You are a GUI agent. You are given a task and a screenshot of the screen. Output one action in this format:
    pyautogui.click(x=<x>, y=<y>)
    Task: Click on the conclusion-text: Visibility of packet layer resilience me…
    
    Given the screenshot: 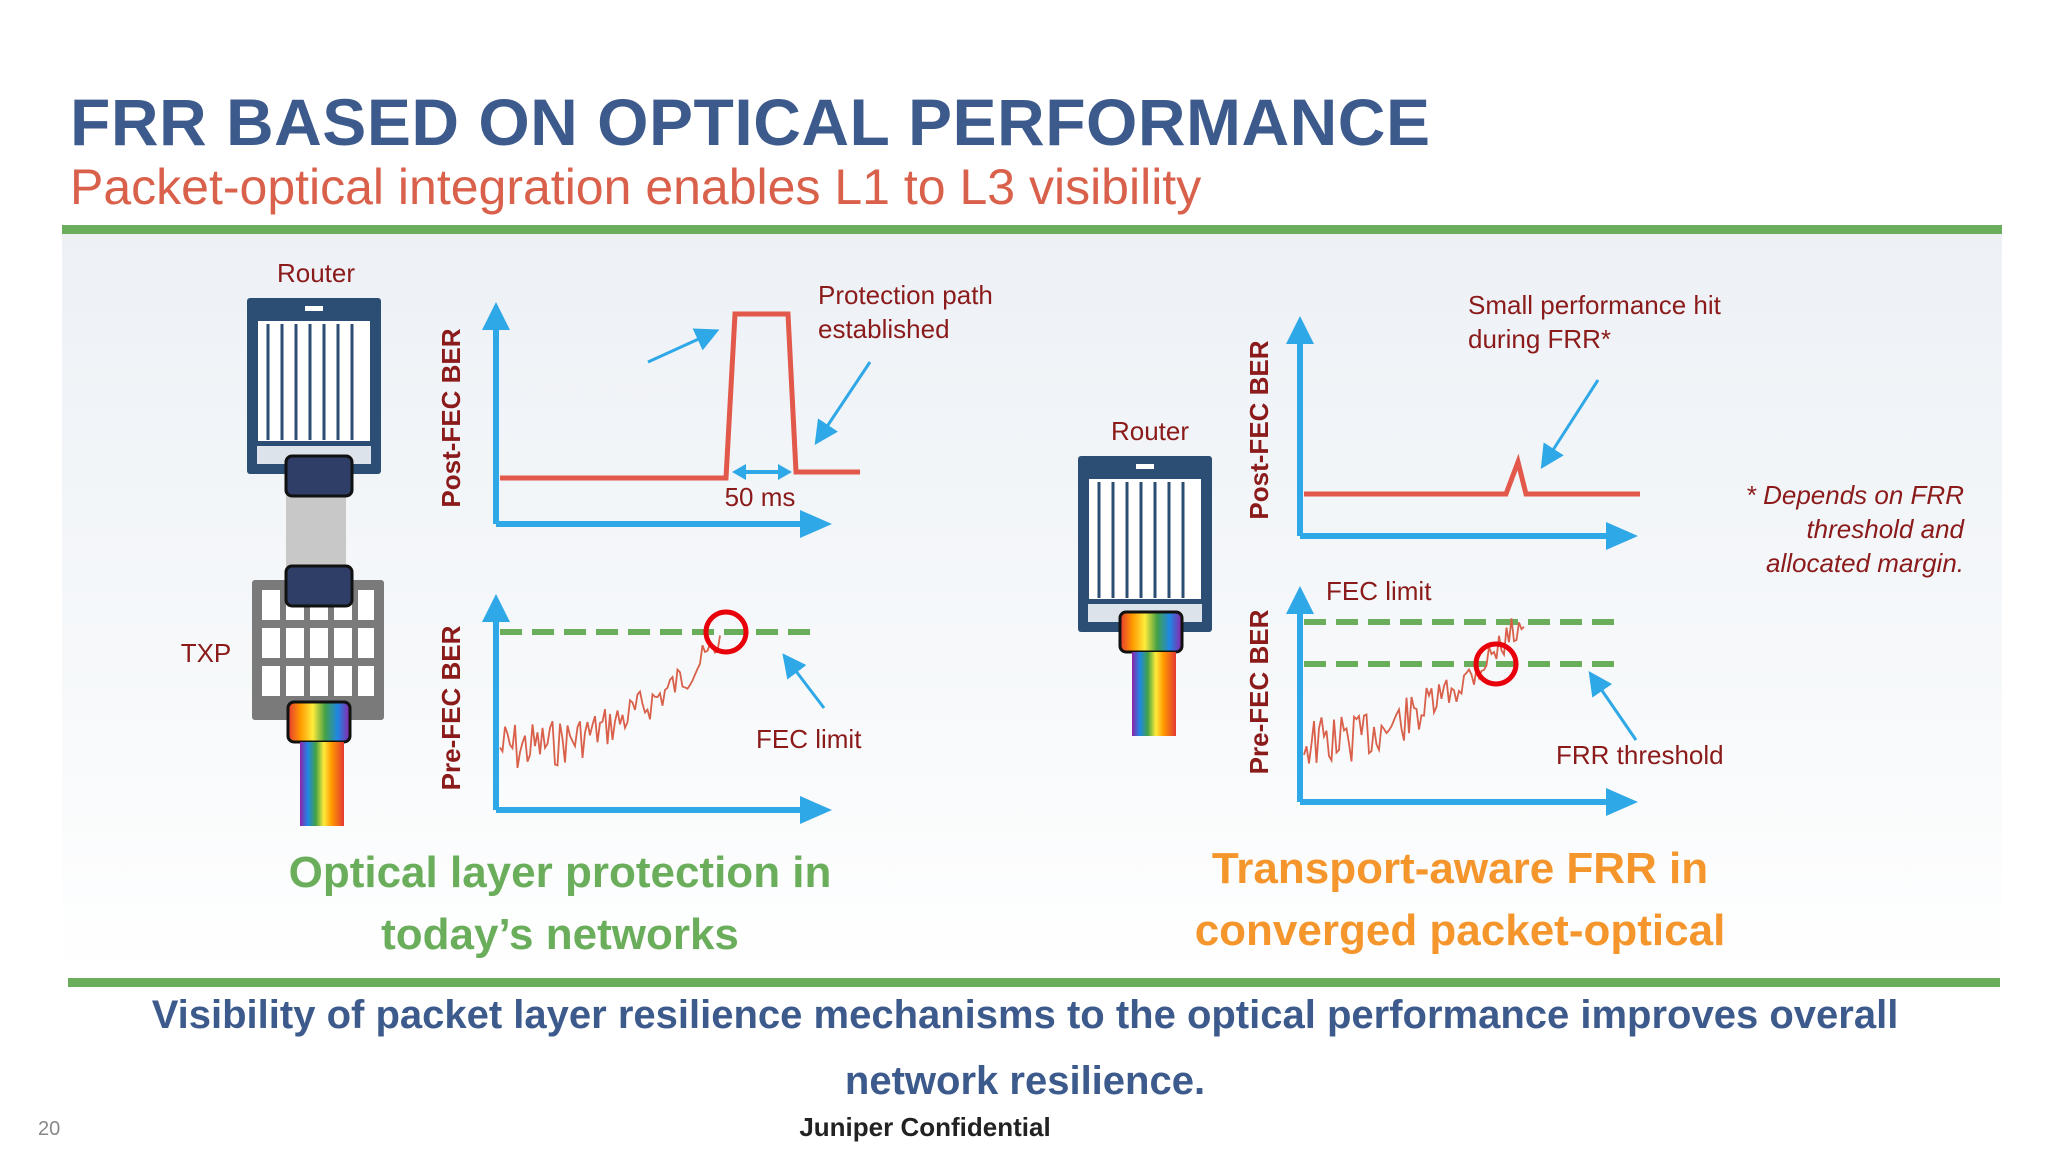 What is the action you would take?
    pyautogui.click(x=1025, y=1048)
    